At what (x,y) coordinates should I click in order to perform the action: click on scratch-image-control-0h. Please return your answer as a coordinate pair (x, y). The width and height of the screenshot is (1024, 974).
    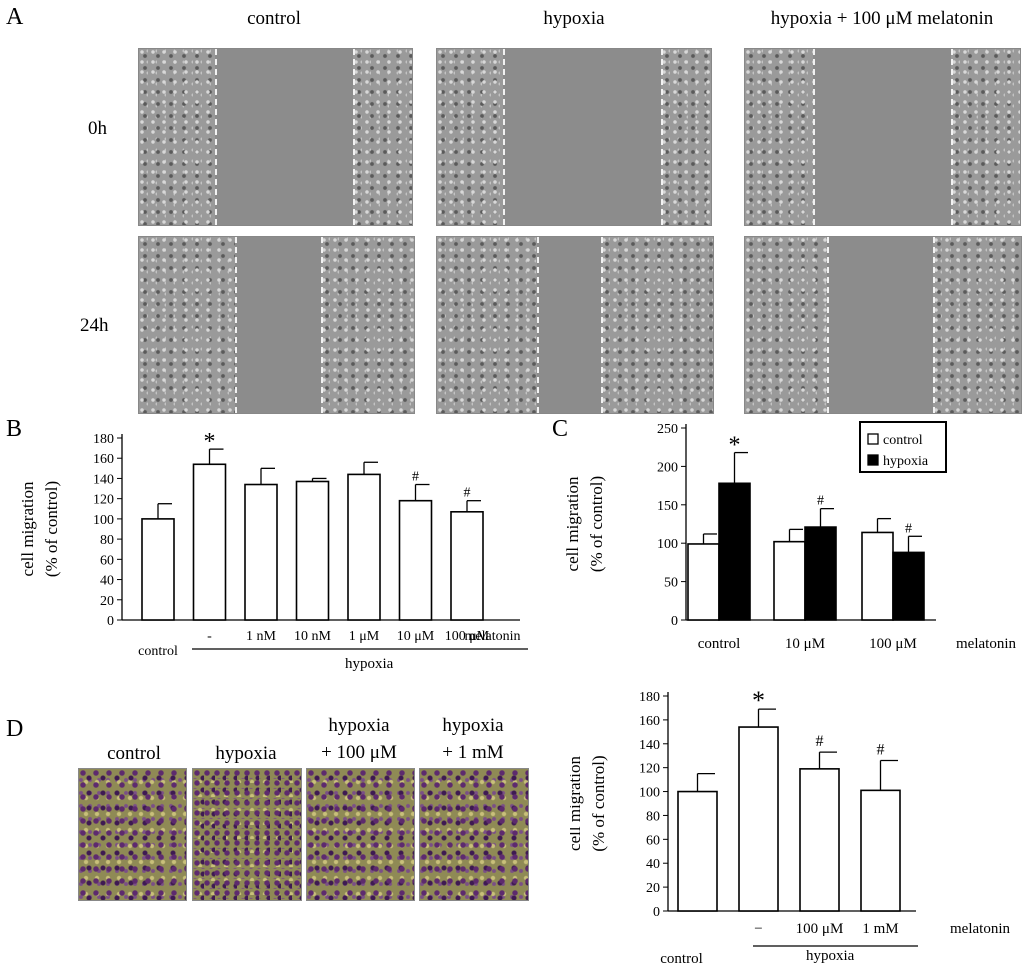
    Looking at the image, I should click on (275, 137).